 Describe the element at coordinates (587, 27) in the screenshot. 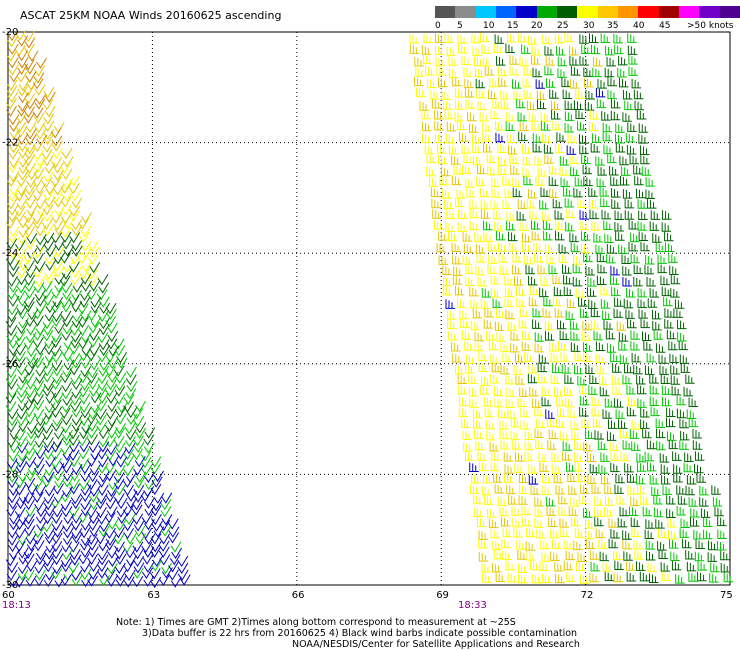

I see `legend-labels: 0 5 10 15 20 25 30 35 40 45 >50 knots` at that location.